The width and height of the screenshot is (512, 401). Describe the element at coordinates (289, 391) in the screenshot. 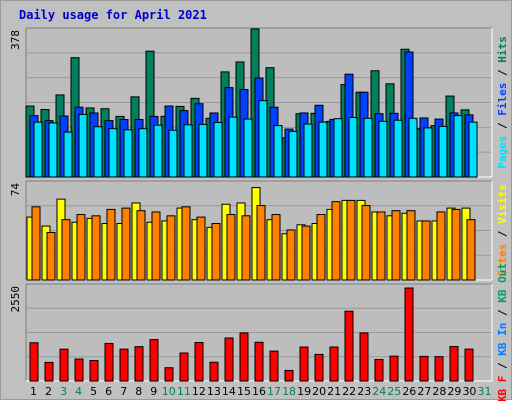

I see `x-tick-label-day-18: 18` at that location.